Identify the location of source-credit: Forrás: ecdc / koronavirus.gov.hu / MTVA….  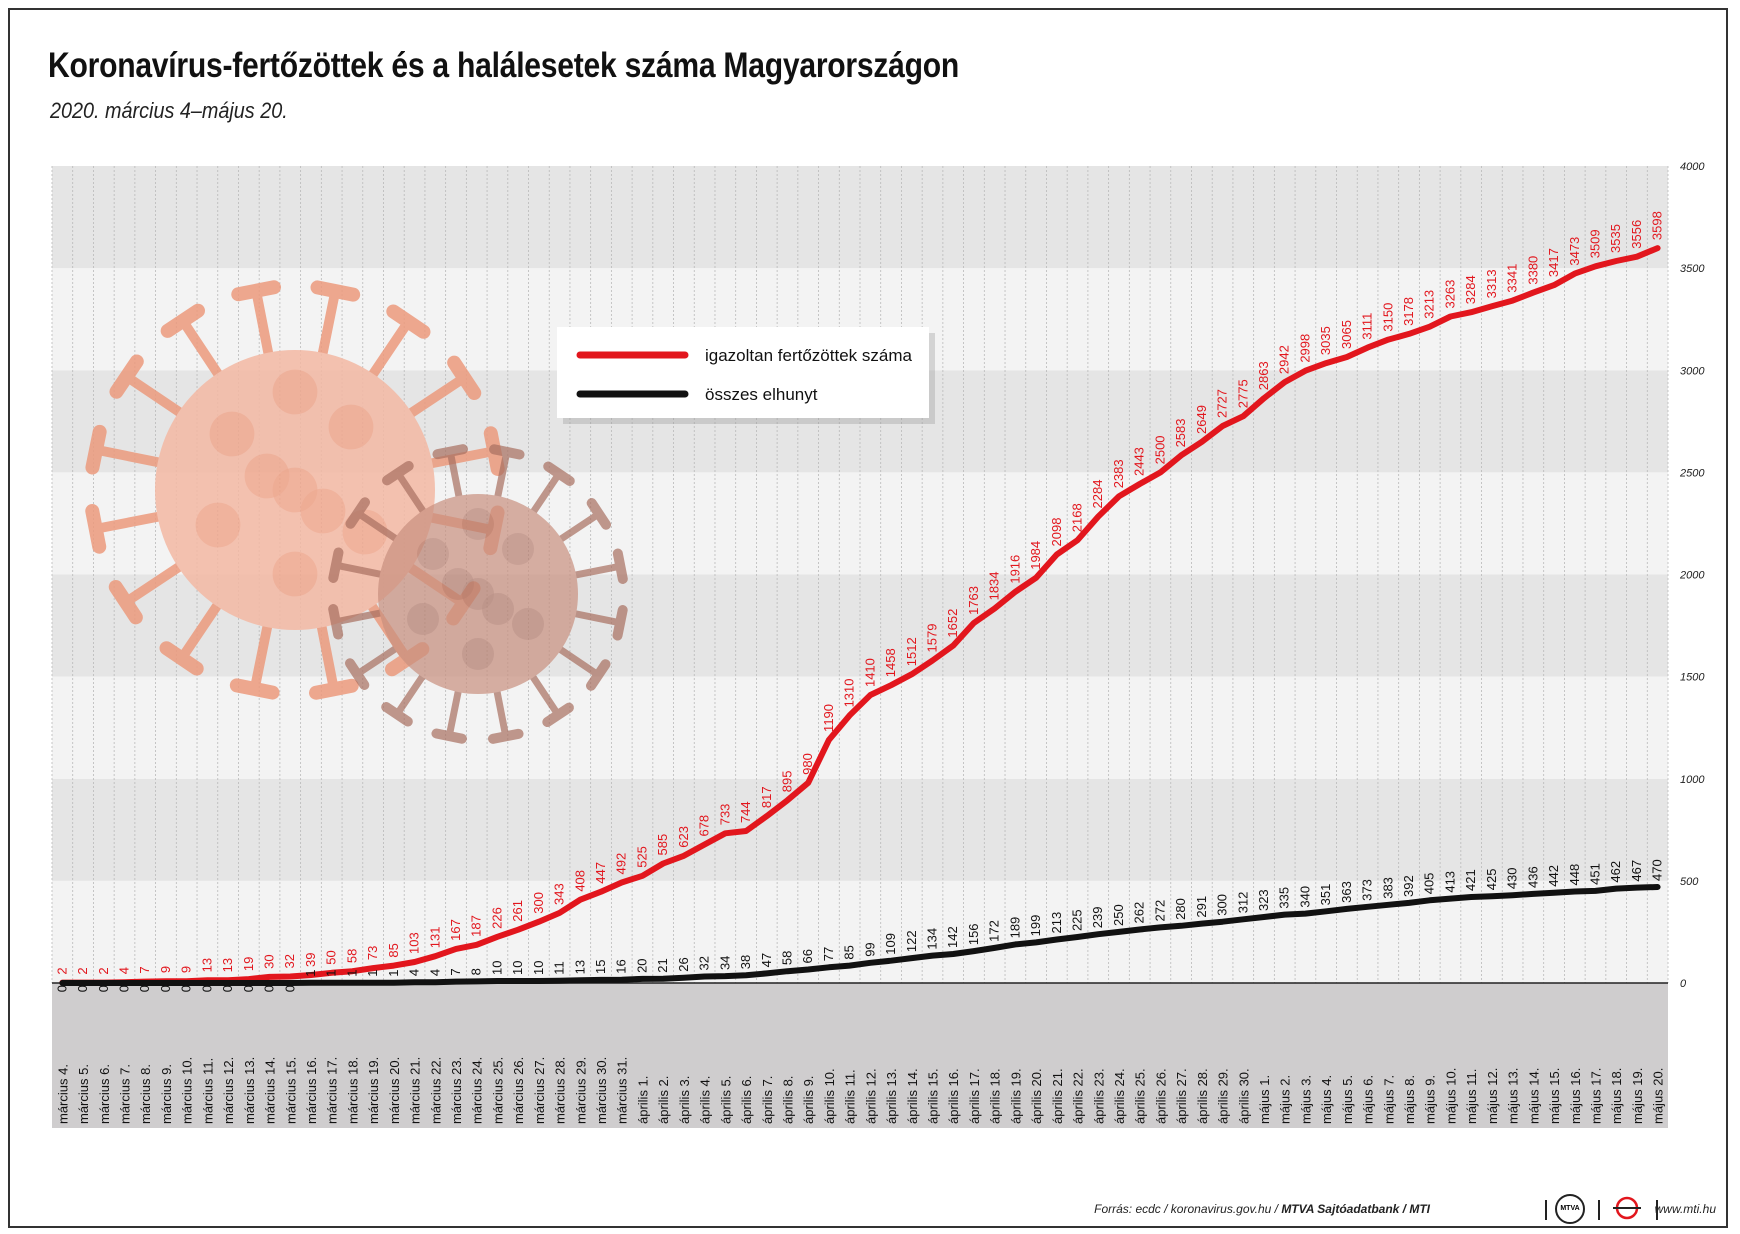
(1262, 1209).